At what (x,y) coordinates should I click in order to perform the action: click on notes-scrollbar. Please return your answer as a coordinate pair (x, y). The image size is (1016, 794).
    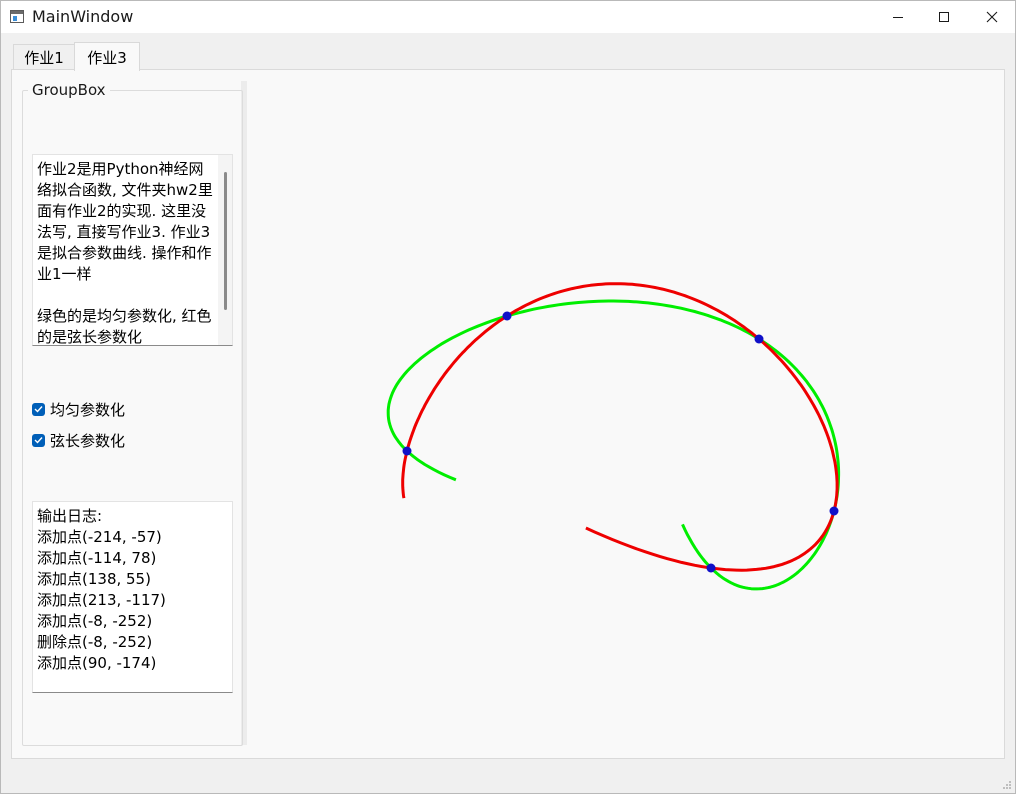
    Looking at the image, I should click on (225, 250).